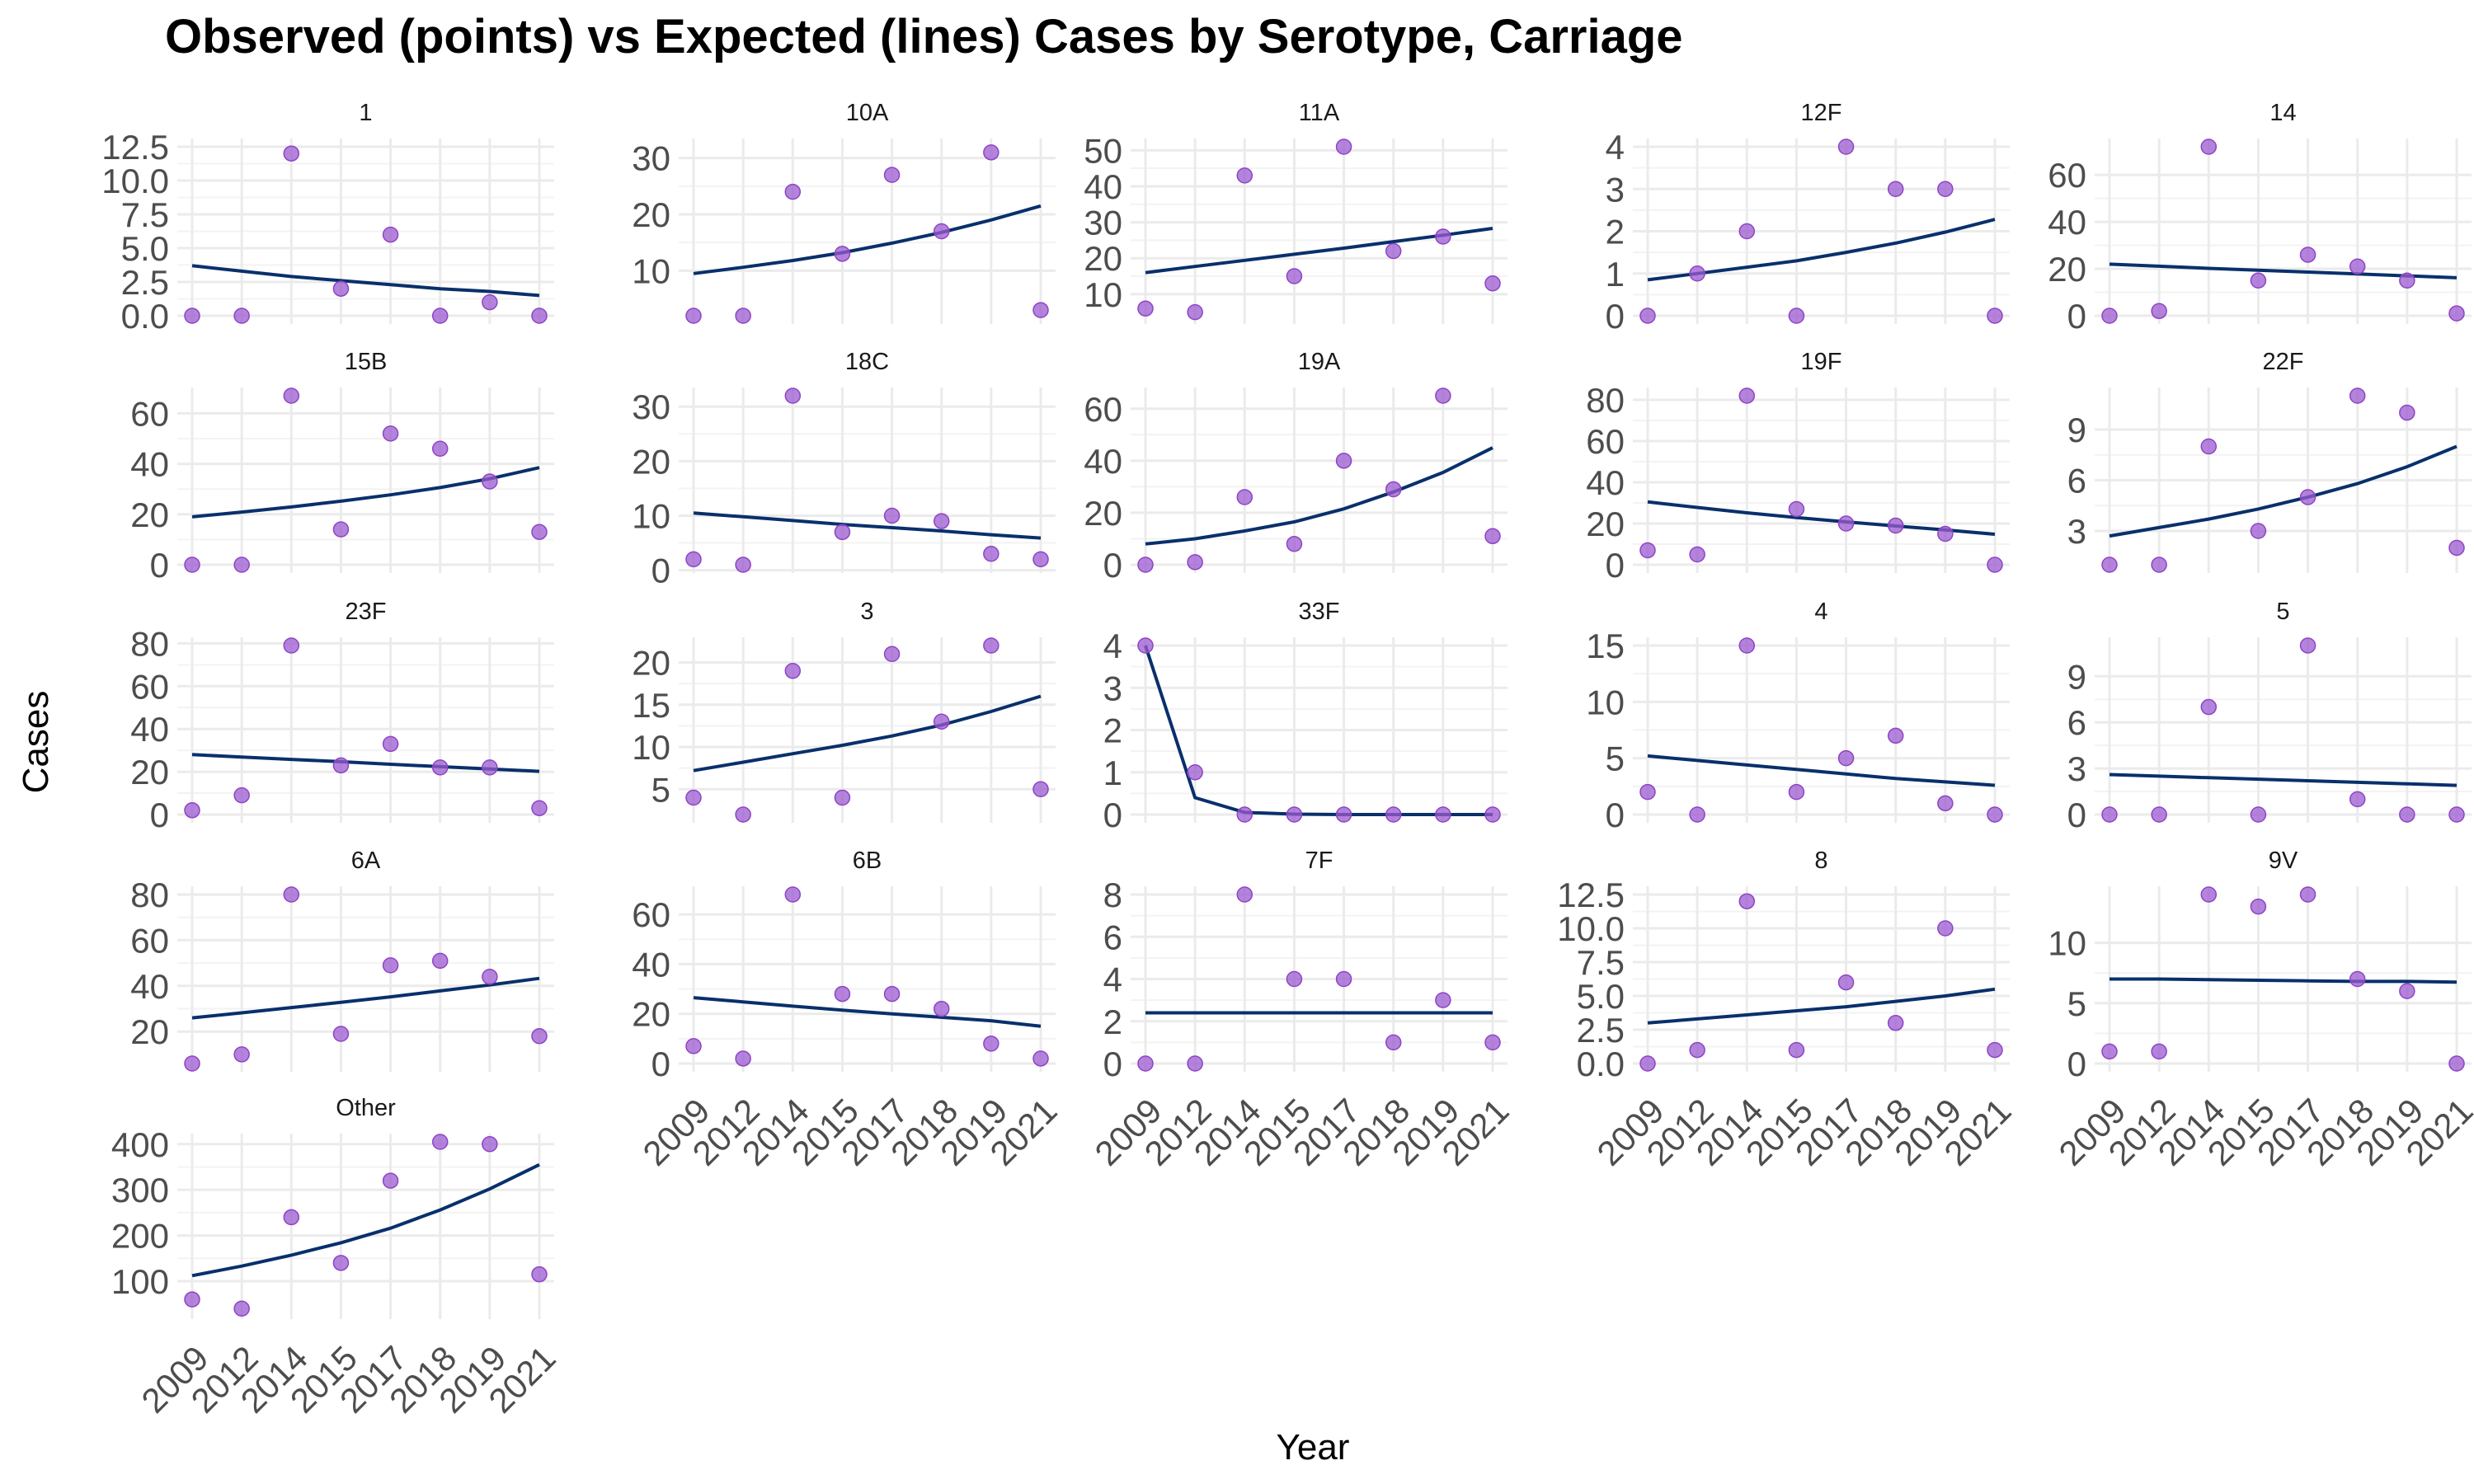 This screenshot has width=2474, height=1484. I want to click on y-tick-label: 15, so click(1605, 646).